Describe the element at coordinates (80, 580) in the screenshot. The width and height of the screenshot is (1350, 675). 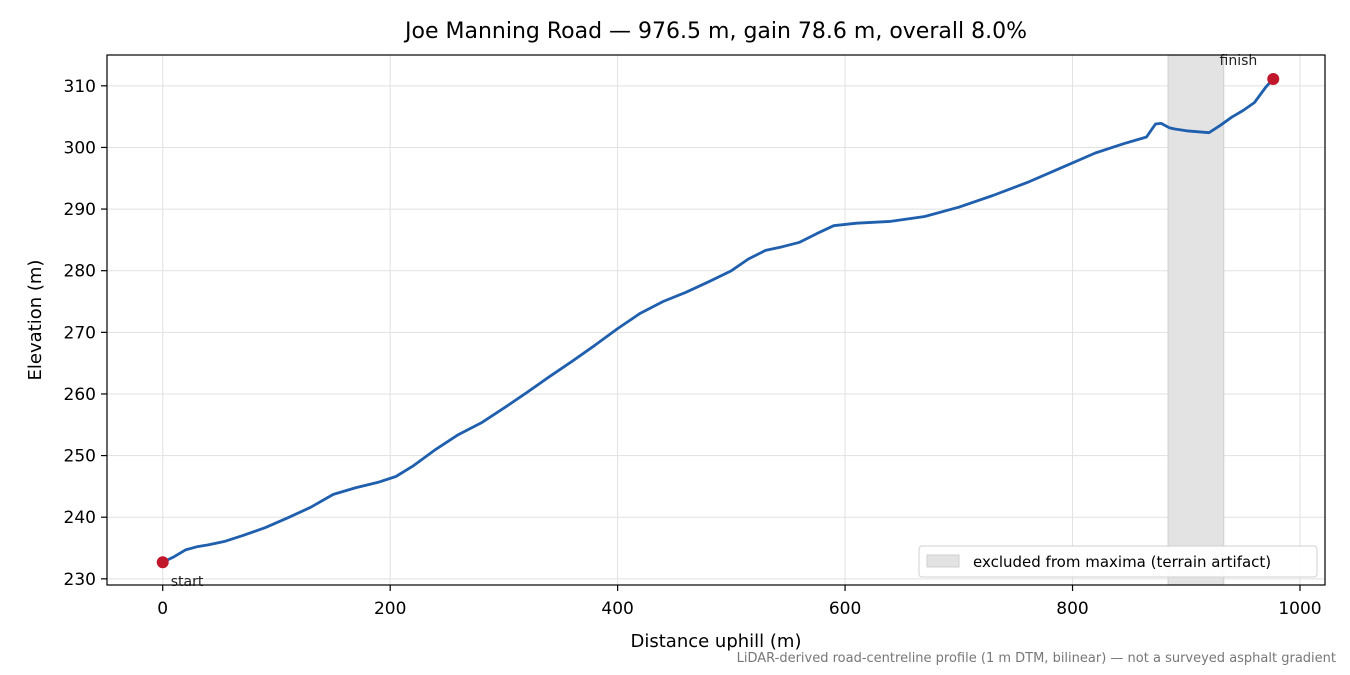
I see `y-tick-label: 230` at that location.